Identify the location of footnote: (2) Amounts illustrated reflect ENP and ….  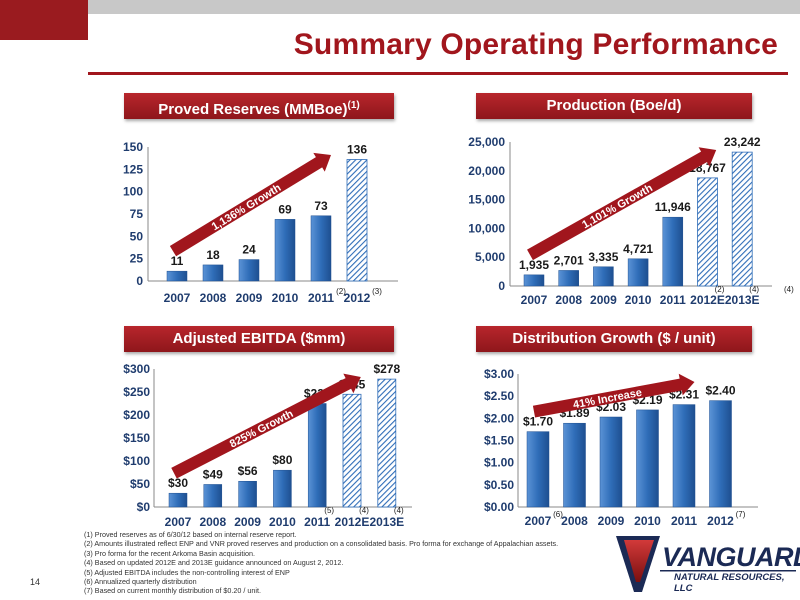
(321, 544).